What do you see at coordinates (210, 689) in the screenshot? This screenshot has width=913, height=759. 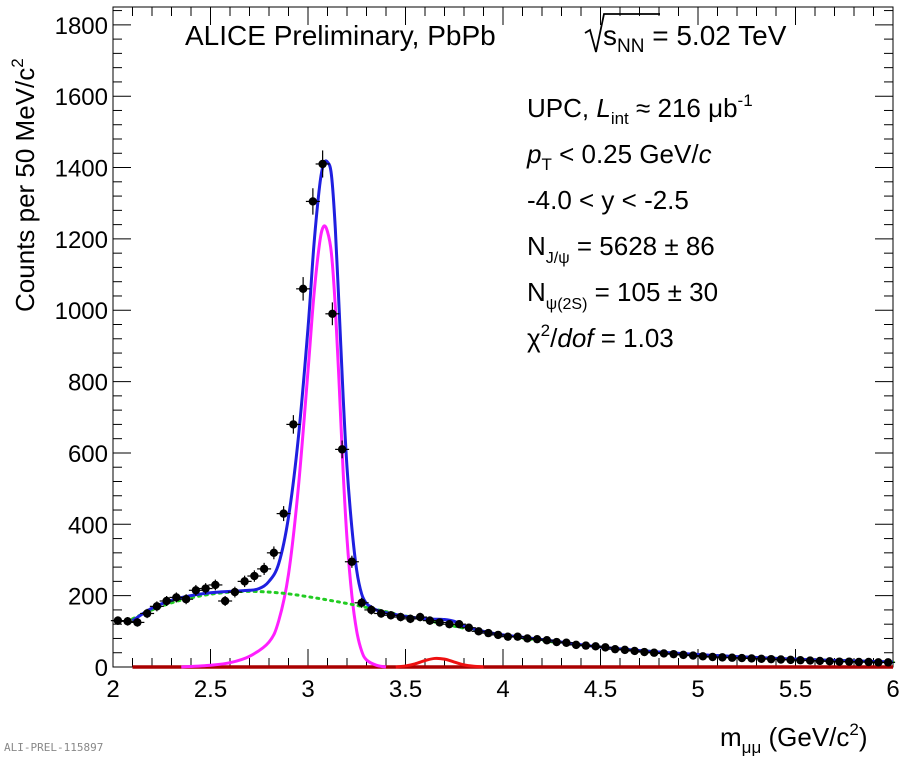 I see `x-tick-label: 2.5` at bounding box center [210, 689].